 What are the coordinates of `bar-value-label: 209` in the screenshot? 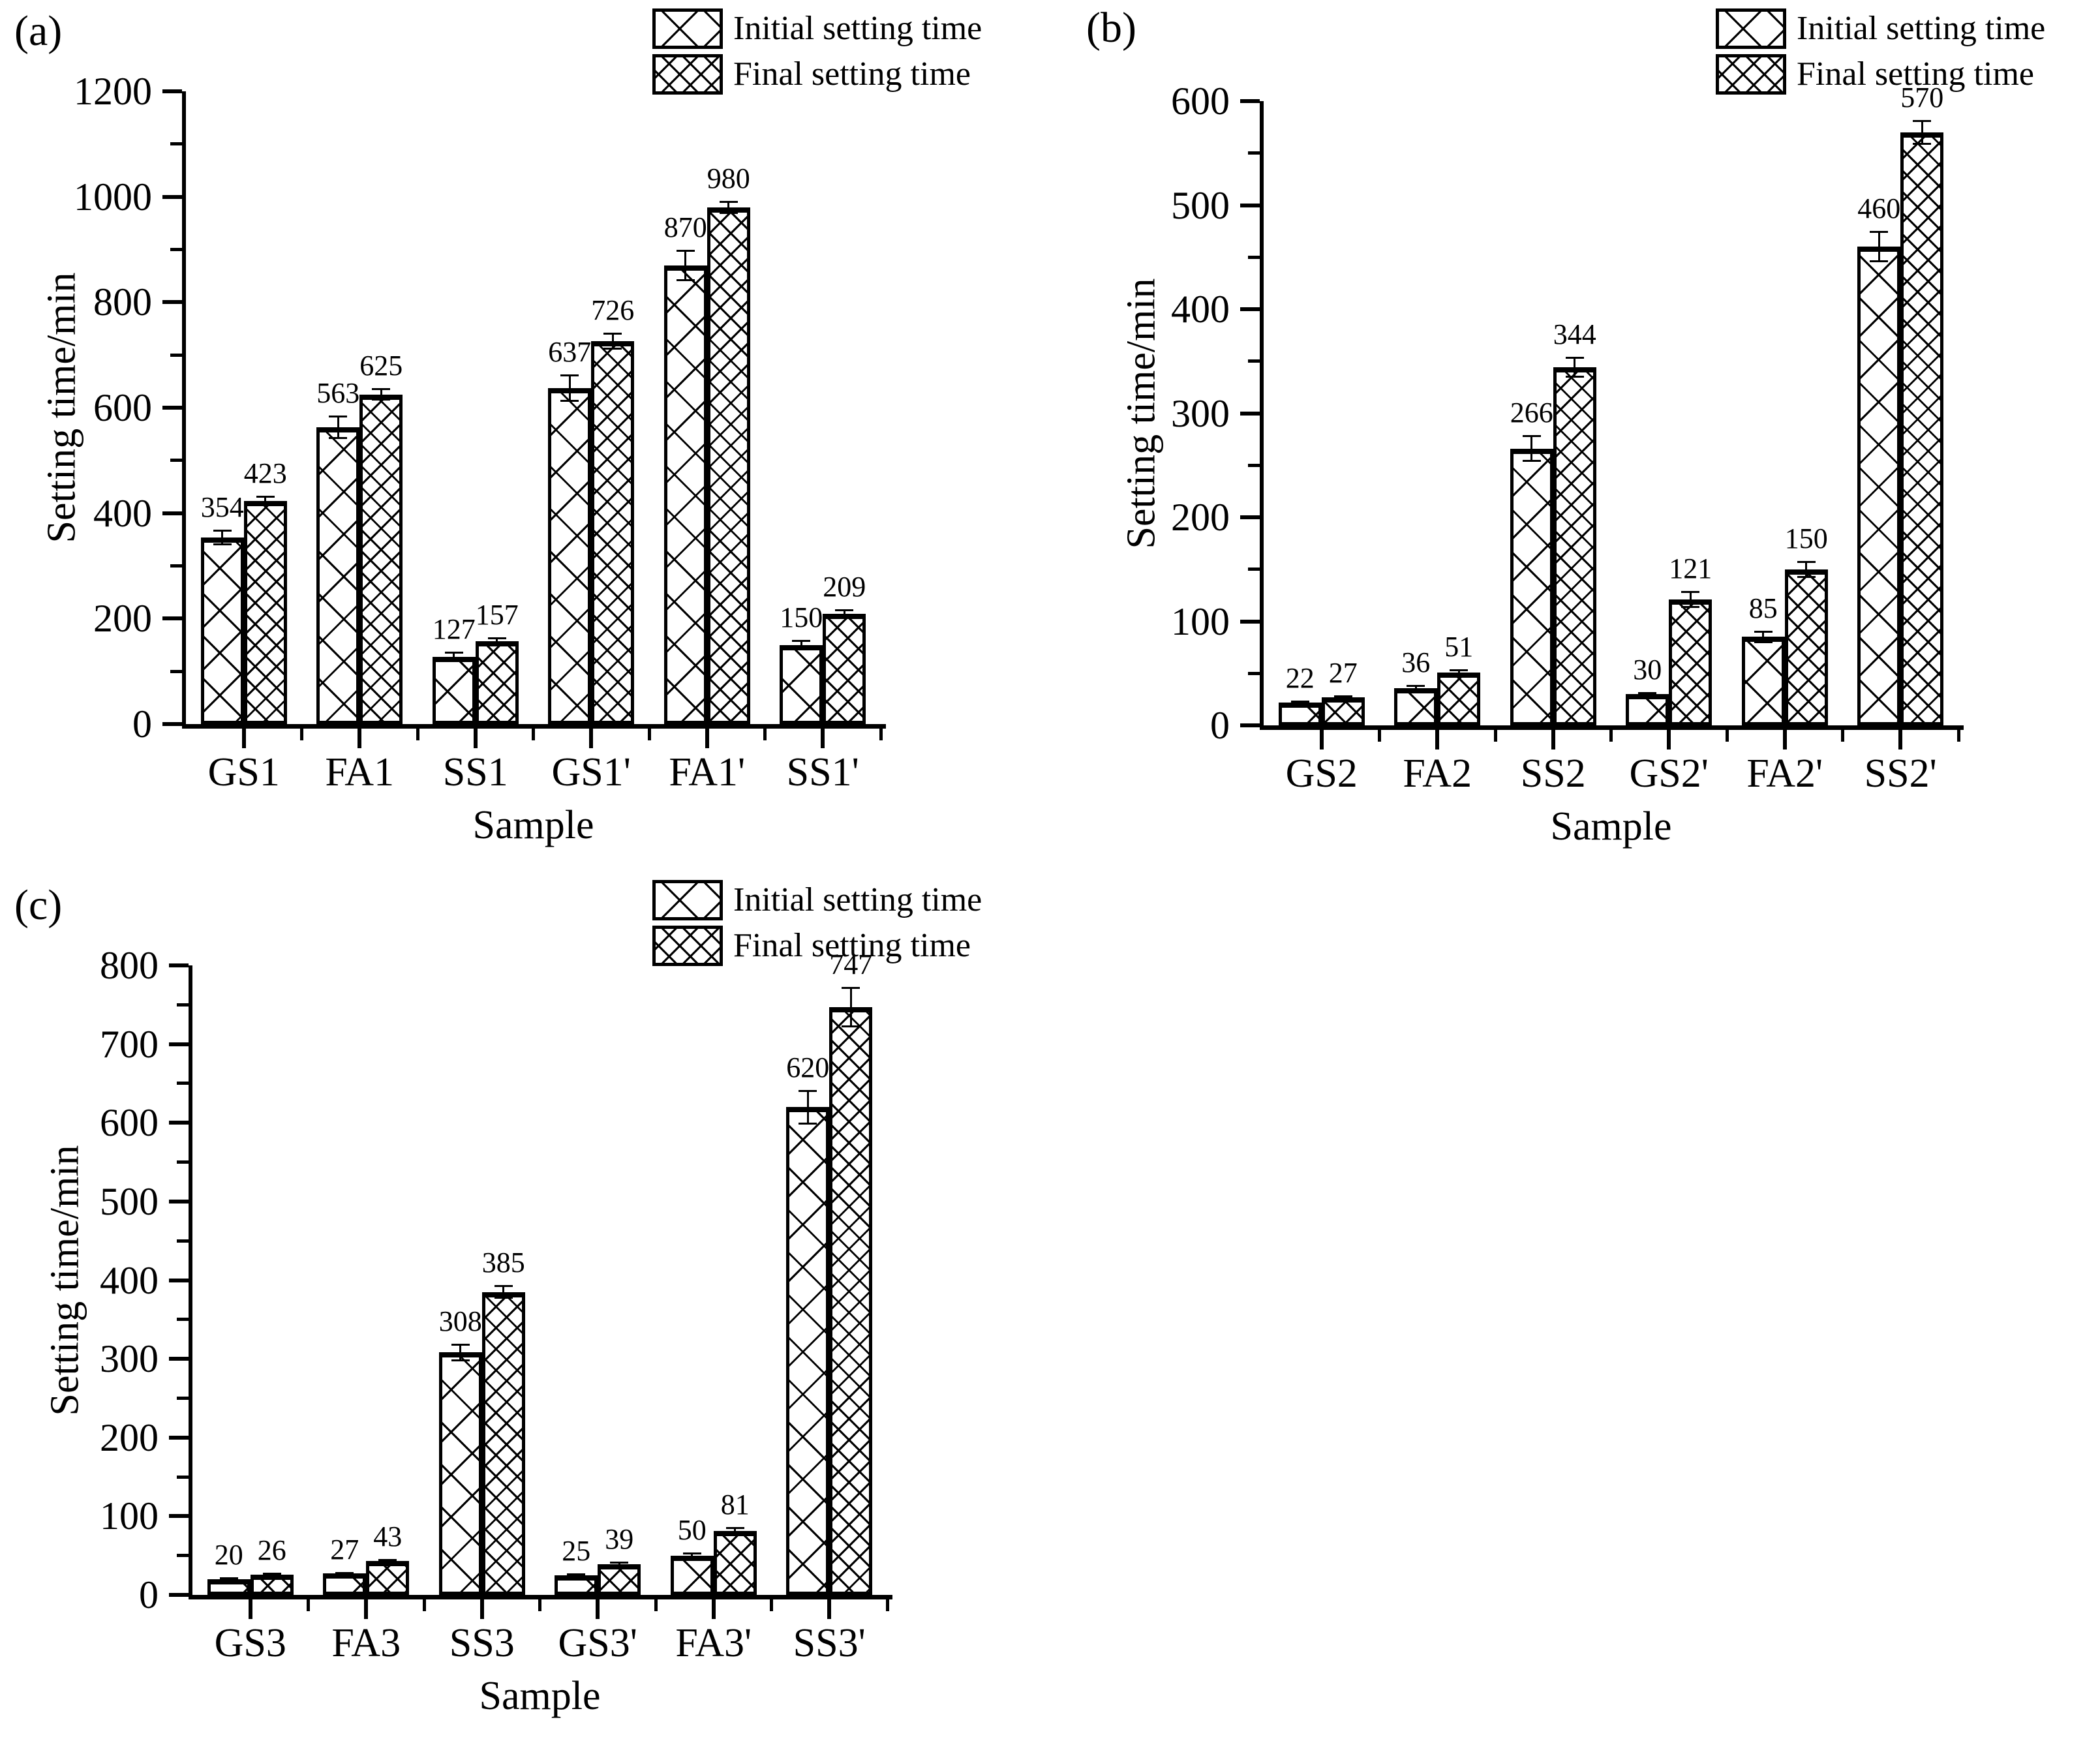 It's located at (844, 586).